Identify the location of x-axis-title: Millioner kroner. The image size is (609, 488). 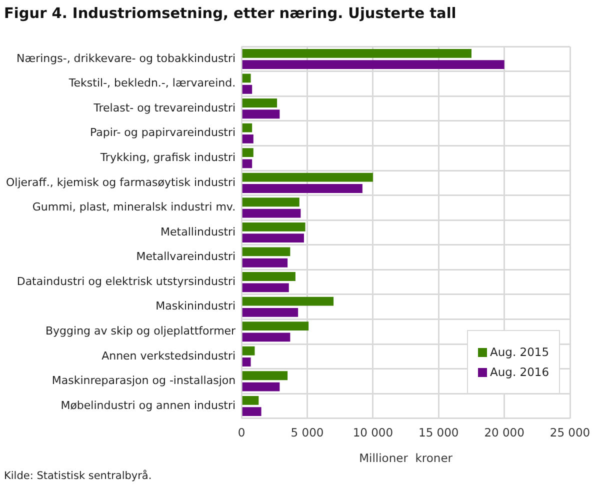
(406, 458).